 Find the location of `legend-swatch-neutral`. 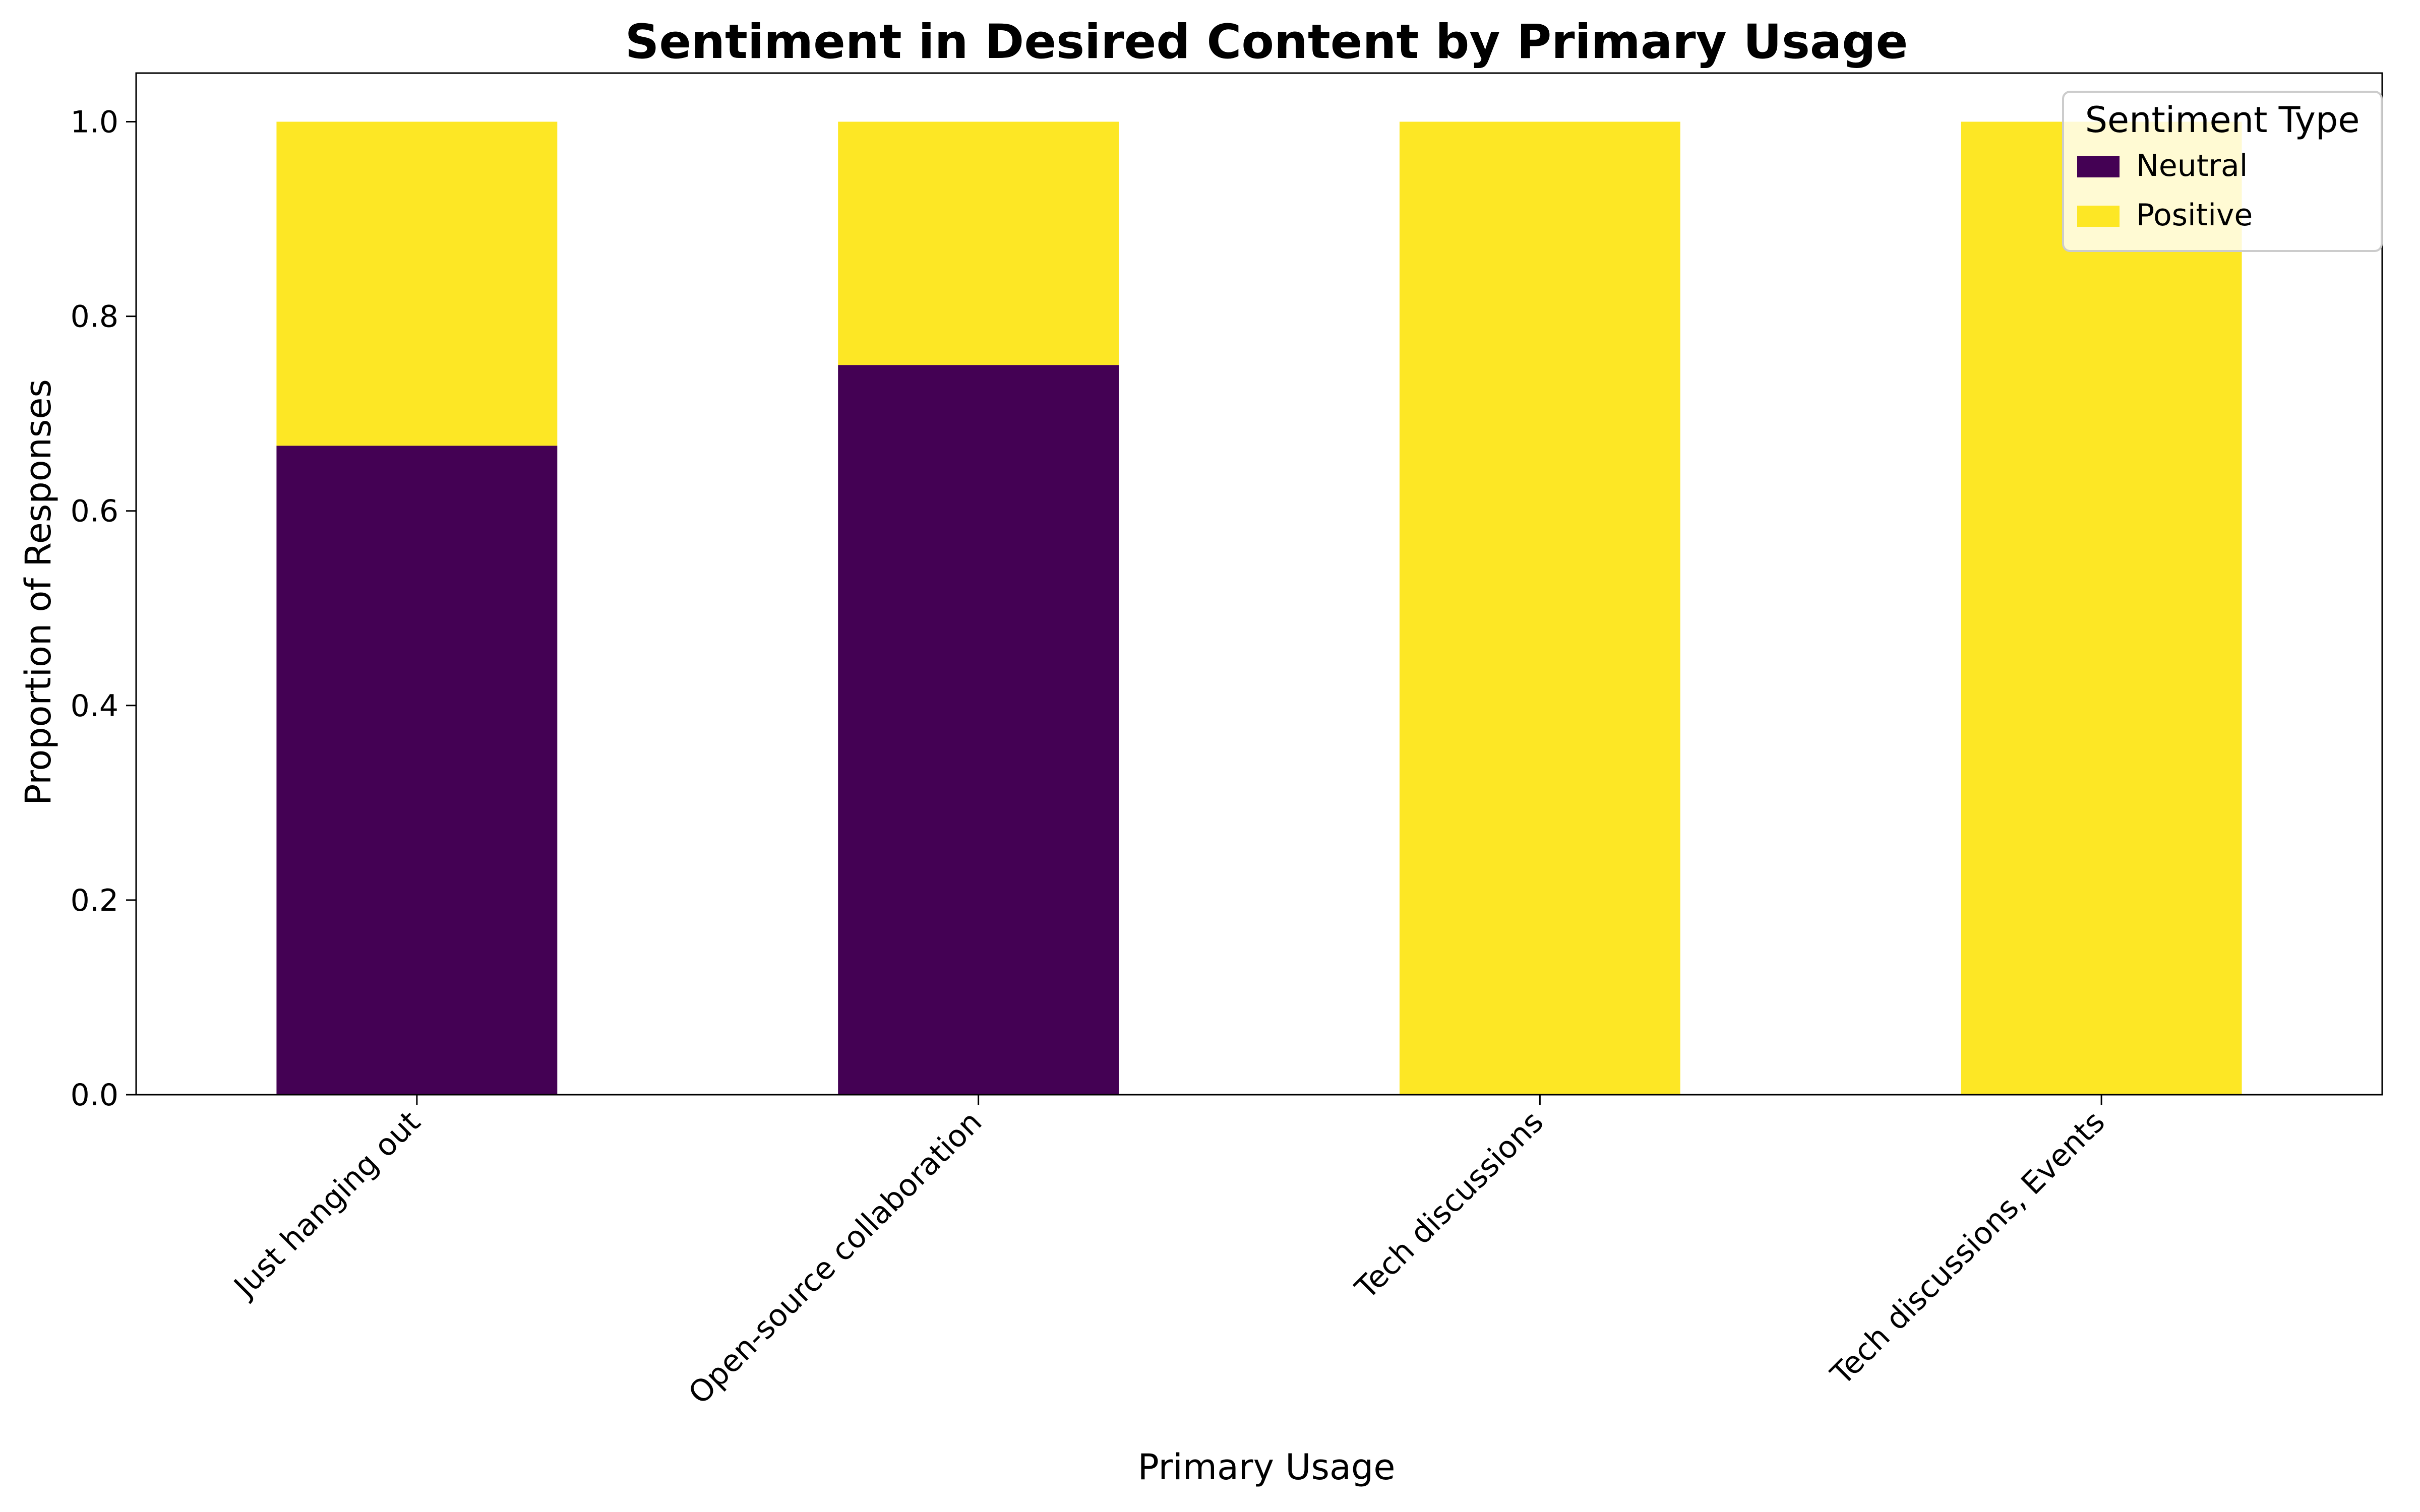

legend-swatch-neutral is located at coordinates (2098, 167).